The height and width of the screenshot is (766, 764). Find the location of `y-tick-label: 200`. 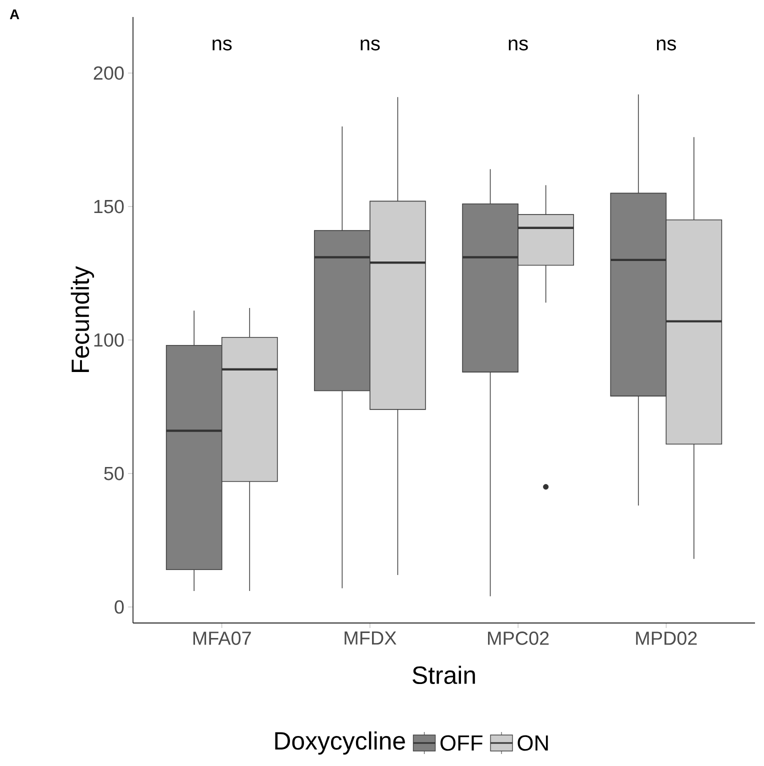

y-tick-label: 200 is located at coordinates (109, 73).